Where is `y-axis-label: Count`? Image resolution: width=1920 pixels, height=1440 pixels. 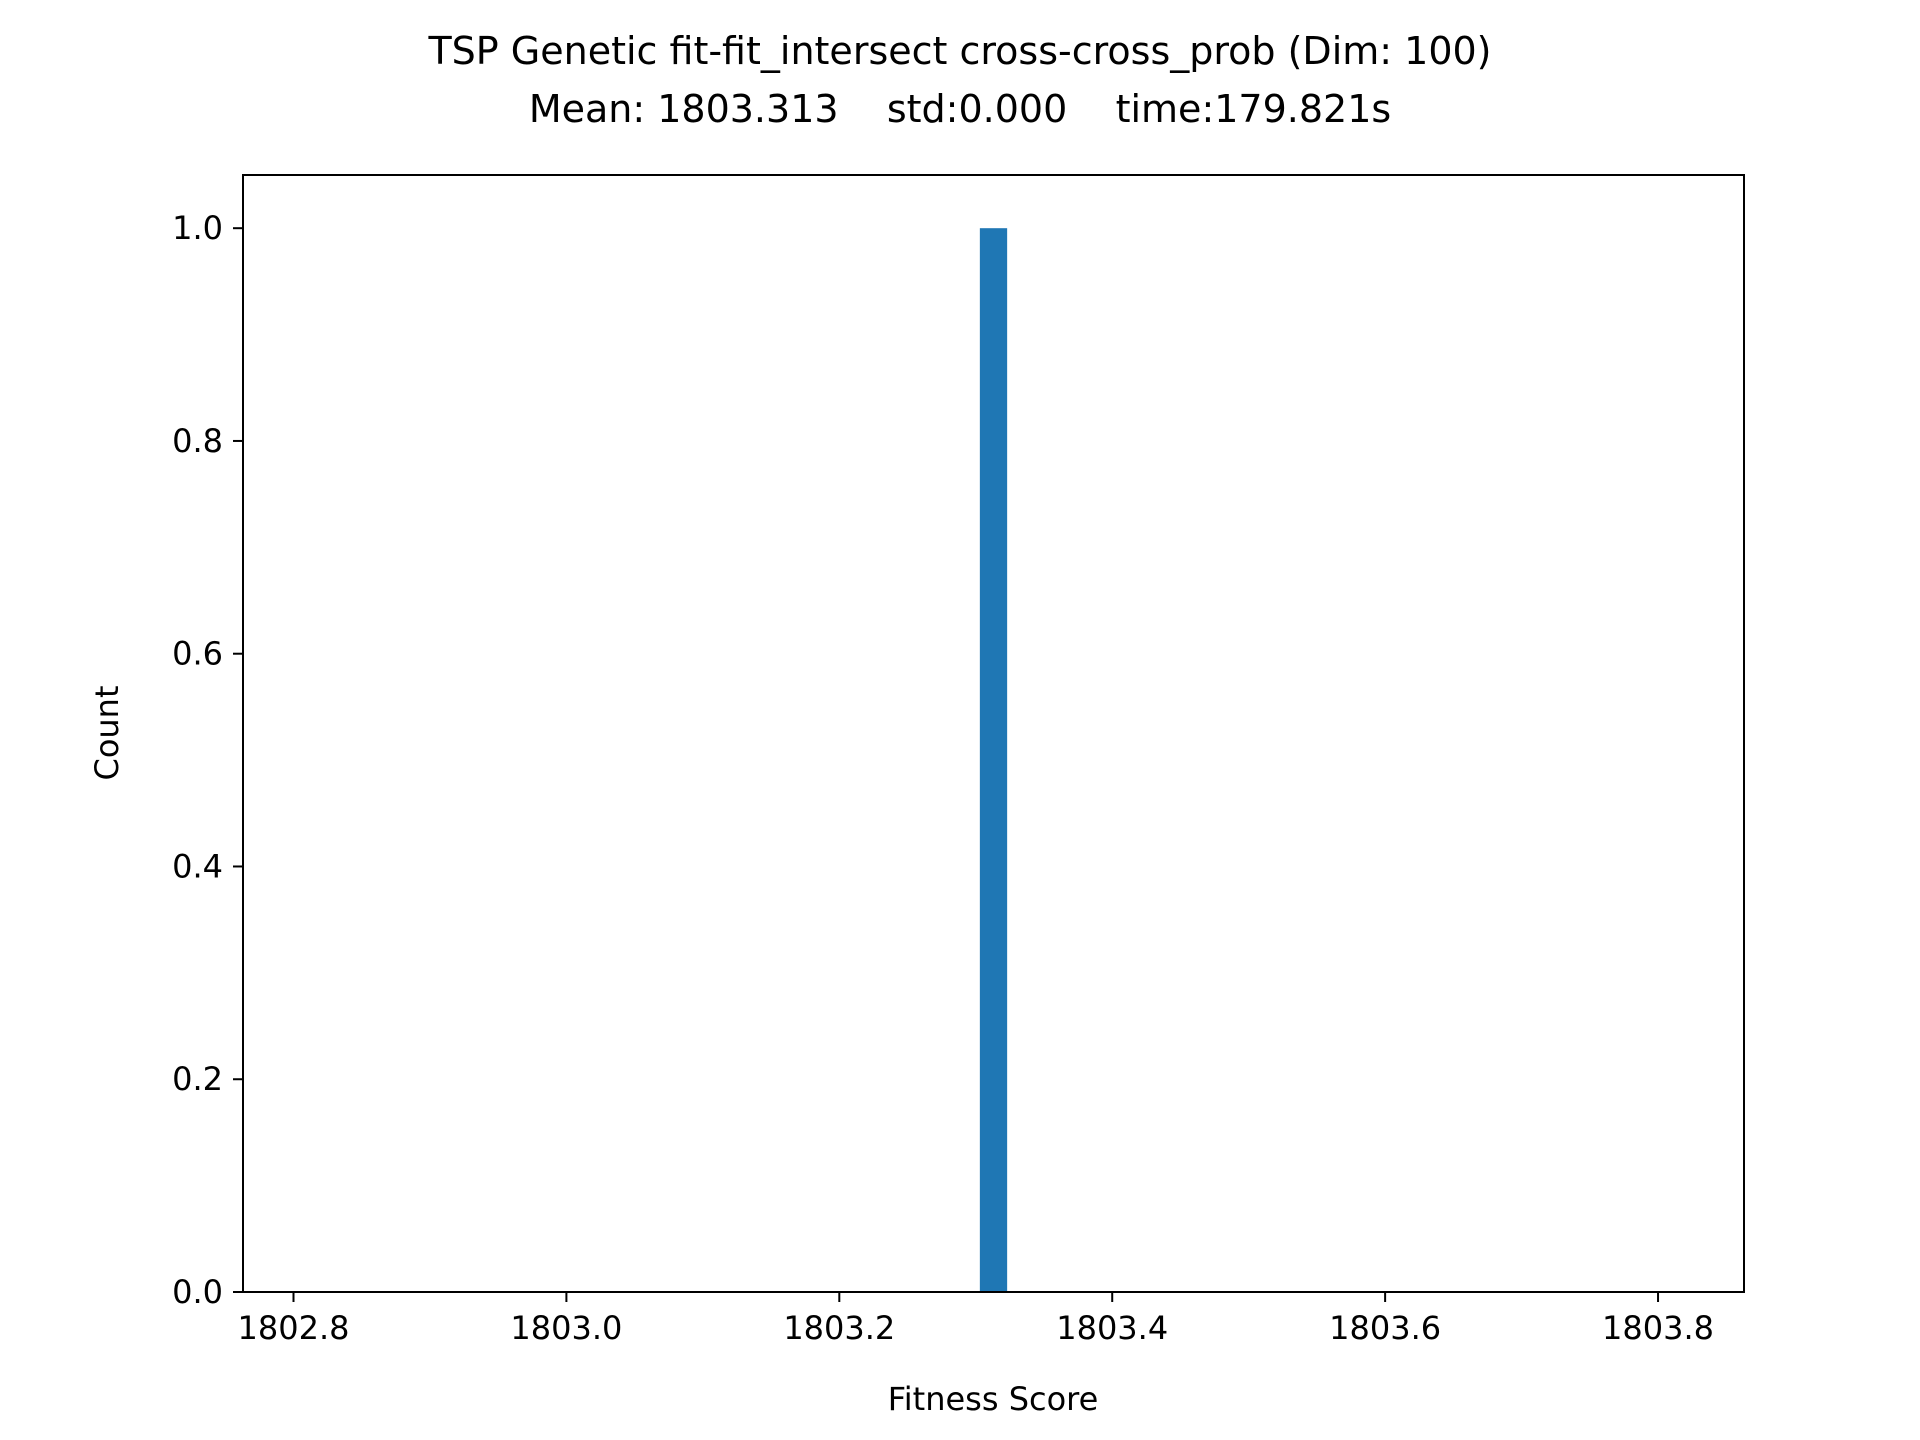
y-axis-label: Count is located at coordinates (107, 732).